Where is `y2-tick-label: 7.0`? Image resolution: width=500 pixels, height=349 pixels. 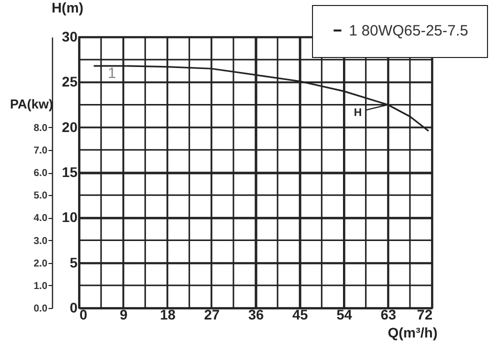 y2-tick-label: 7.0 is located at coordinates (41, 150).